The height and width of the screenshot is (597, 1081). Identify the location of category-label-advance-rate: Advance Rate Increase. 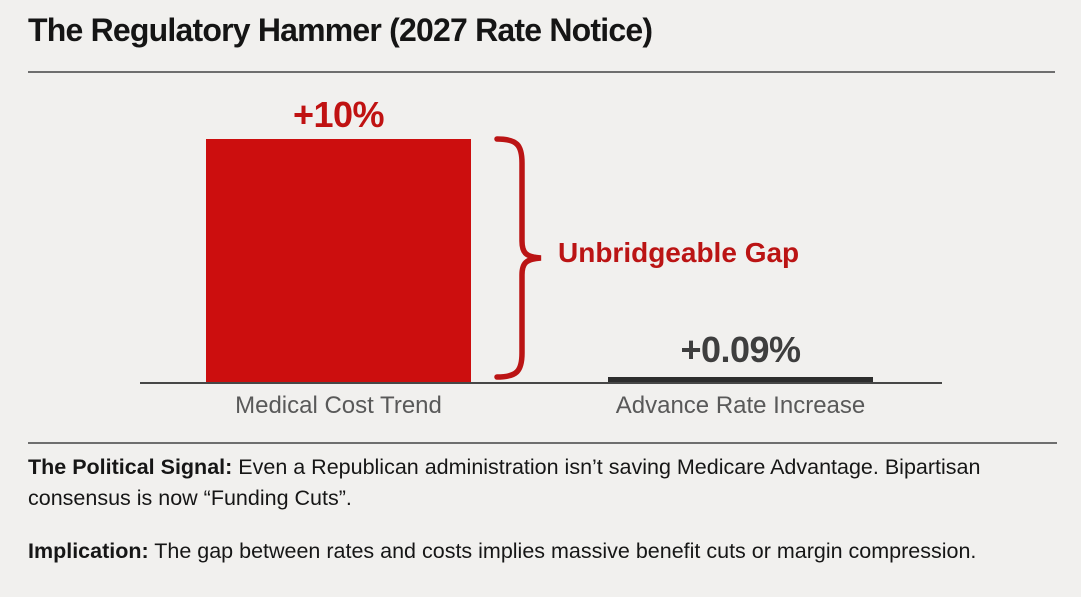
(740, 405).